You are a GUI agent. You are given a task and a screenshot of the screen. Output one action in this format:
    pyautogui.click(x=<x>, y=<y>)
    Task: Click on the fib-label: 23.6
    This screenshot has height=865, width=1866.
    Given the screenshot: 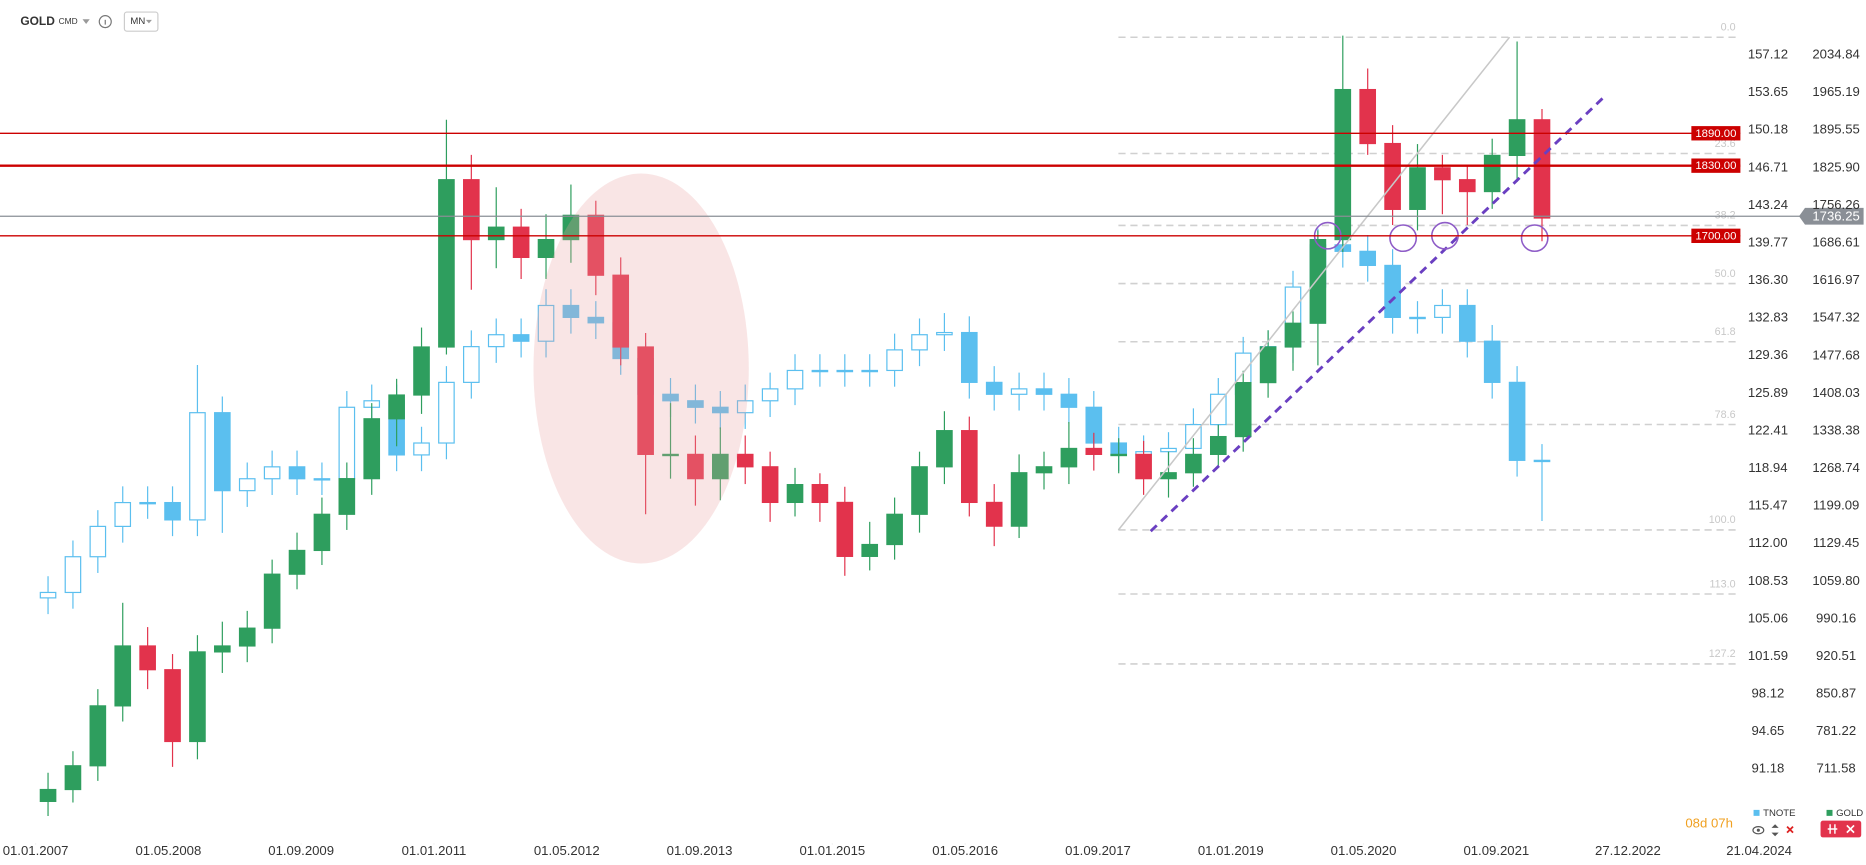 What is the action you would take?
    pyautogui.click(x=1725, y=144)
    